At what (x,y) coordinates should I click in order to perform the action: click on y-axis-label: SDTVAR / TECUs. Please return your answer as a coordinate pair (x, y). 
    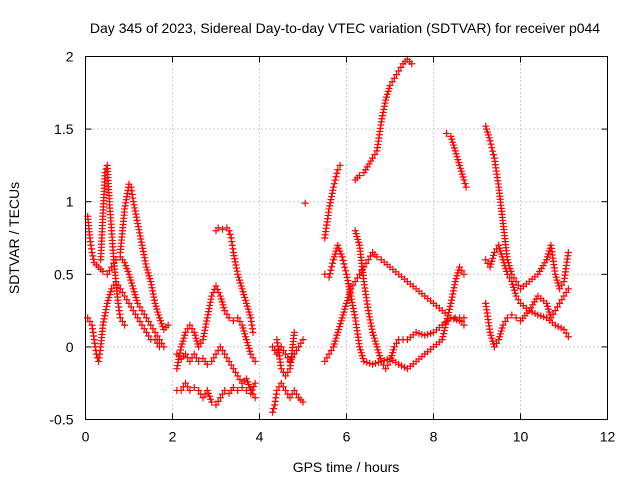
    Looking at the image, I should click on (14, 238).